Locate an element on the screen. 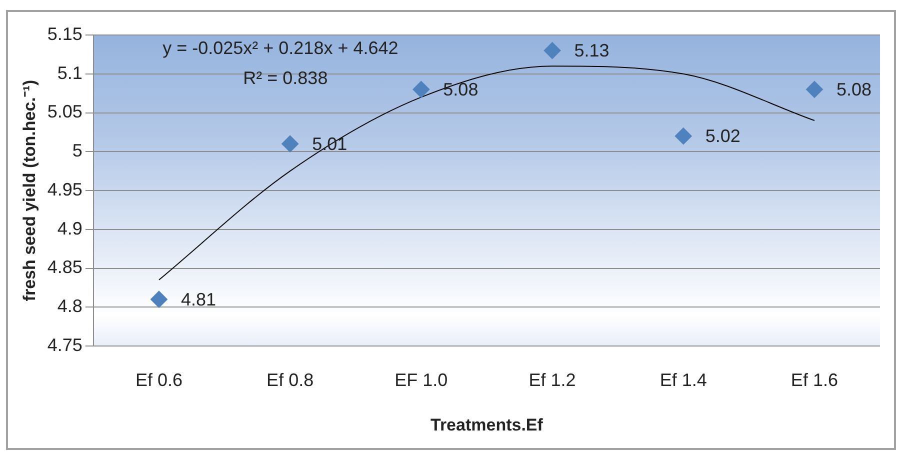 This screenshot has height=457, width=905. y-tick-label: 4.95 is located at coordinates (64, 189).